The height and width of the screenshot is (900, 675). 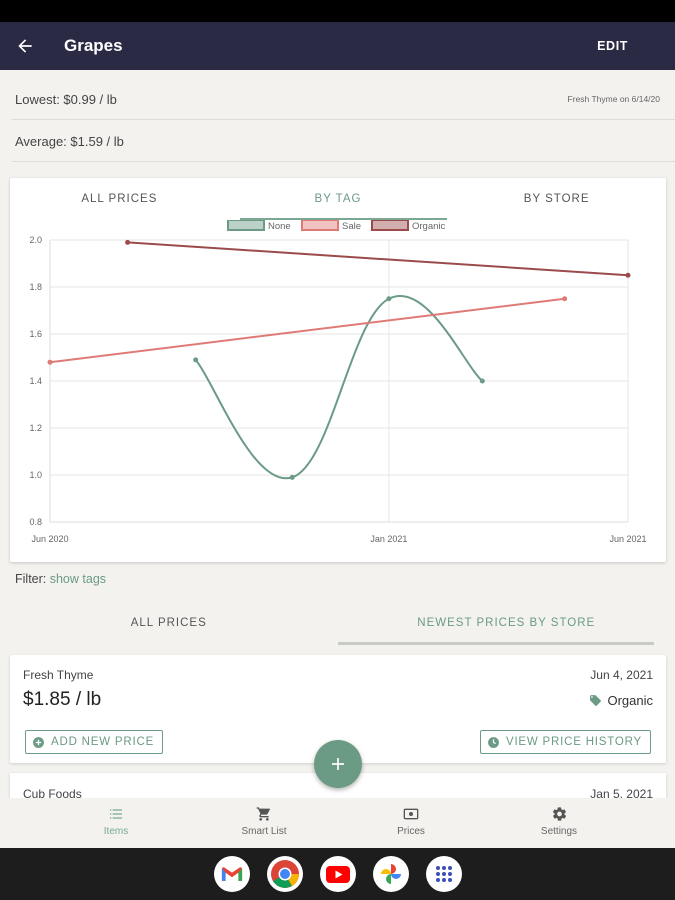 I want to click on money-icon, so click(x=411, y=814).